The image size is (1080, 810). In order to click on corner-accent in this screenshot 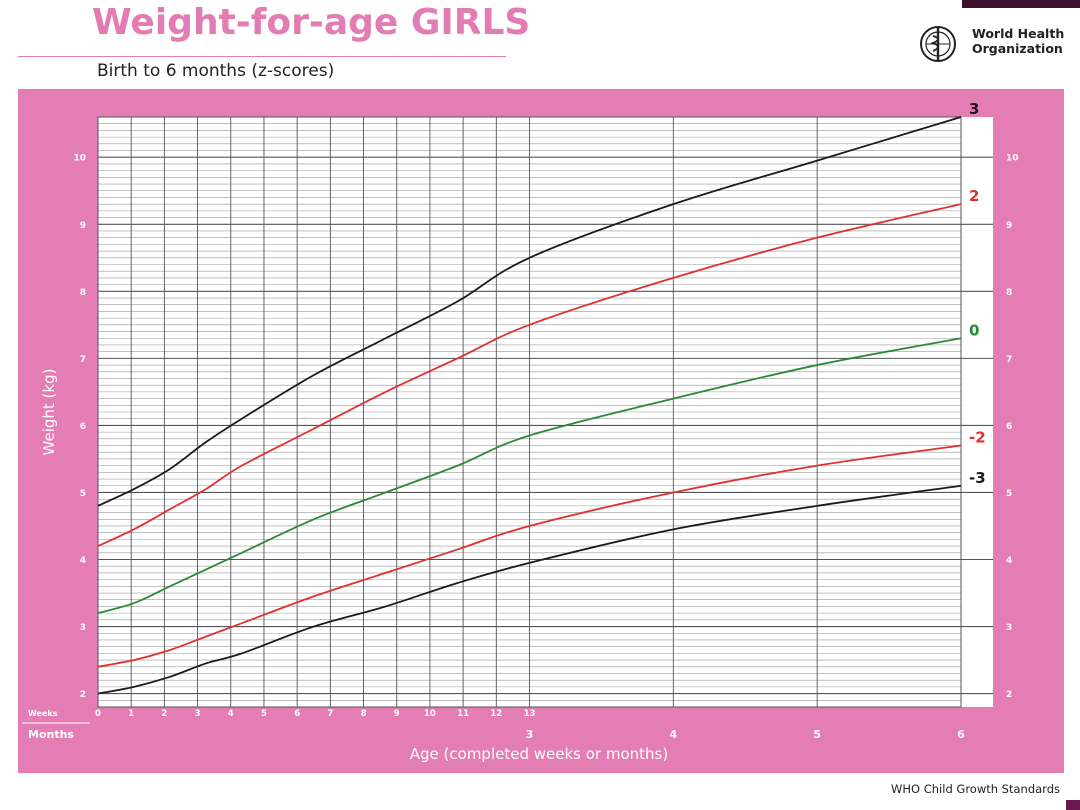, I will do `click(1021, 4)`.